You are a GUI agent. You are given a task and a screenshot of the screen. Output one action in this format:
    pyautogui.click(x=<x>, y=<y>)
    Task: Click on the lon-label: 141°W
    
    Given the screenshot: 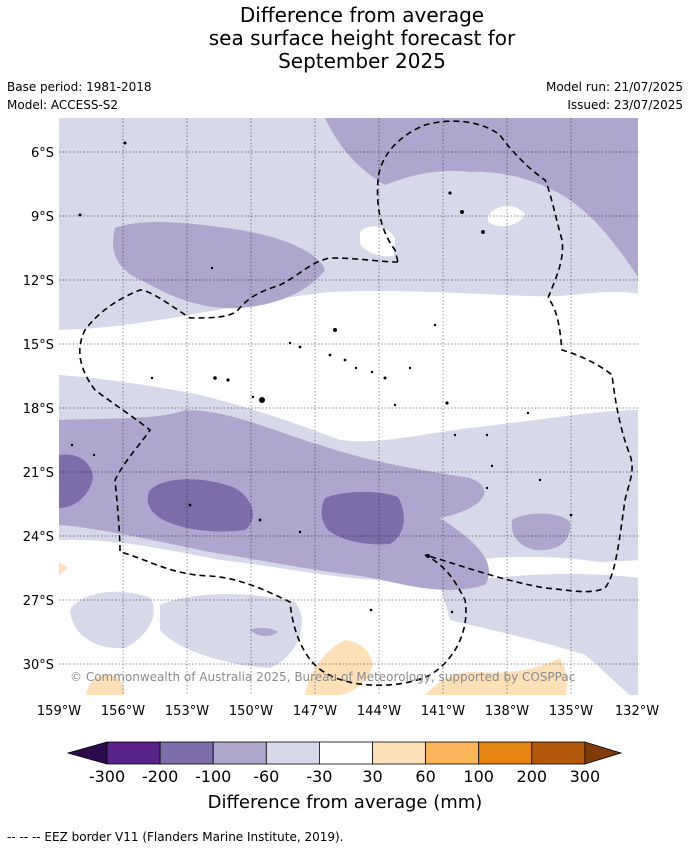 What is the action you would take?
    pyautogui.click(x=443, y=711)
    